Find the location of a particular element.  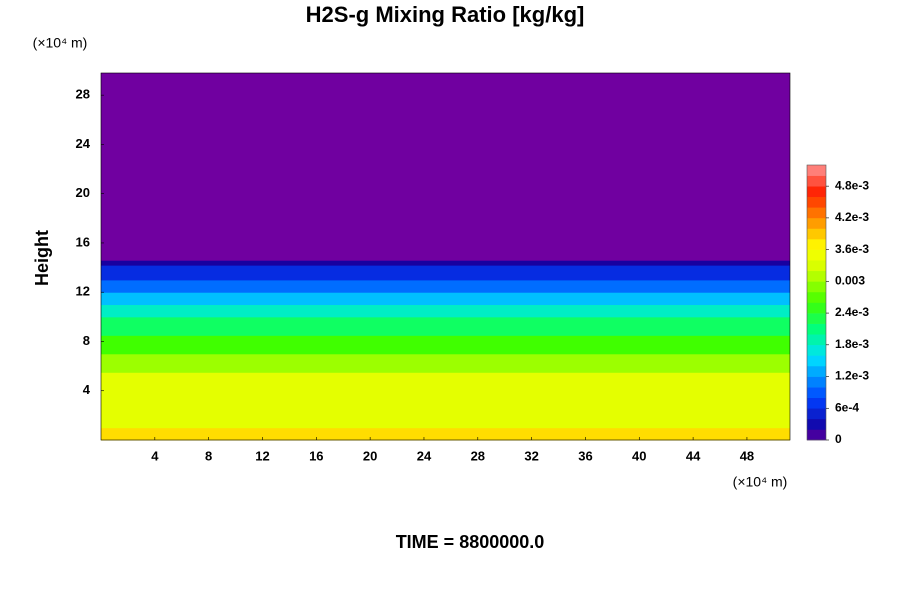

x-tick-label: 16 is located at coordinates (316, 455).